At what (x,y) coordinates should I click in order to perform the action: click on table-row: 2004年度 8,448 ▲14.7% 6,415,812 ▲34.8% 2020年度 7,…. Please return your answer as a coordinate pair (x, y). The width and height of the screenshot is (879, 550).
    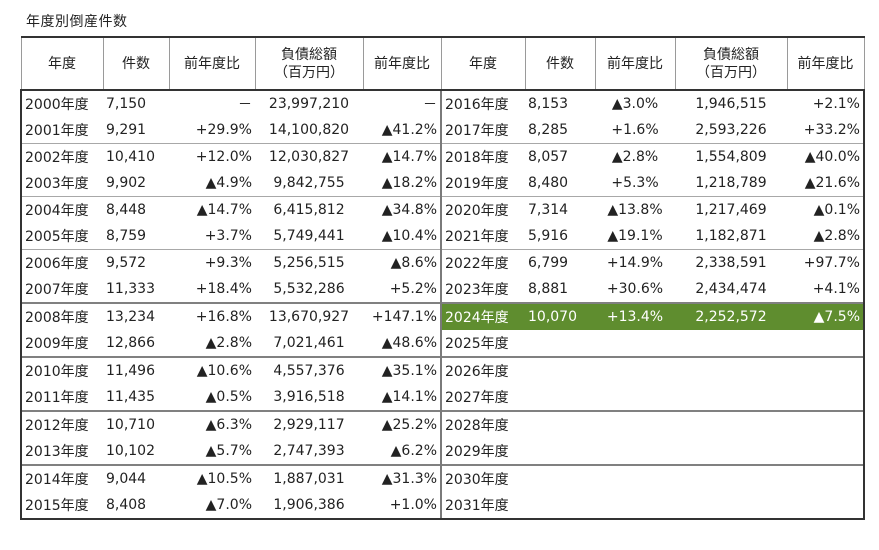
    Looking at the image, I should click on (442, 209).